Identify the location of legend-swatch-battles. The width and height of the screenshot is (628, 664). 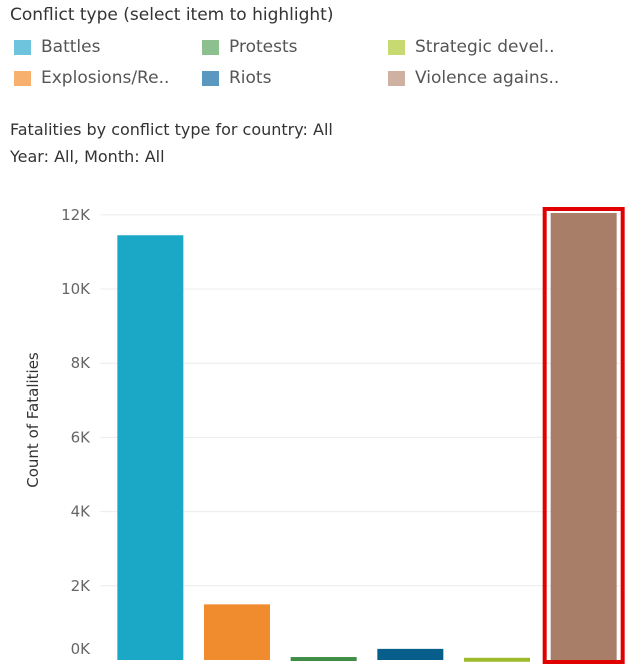
(22, 47).